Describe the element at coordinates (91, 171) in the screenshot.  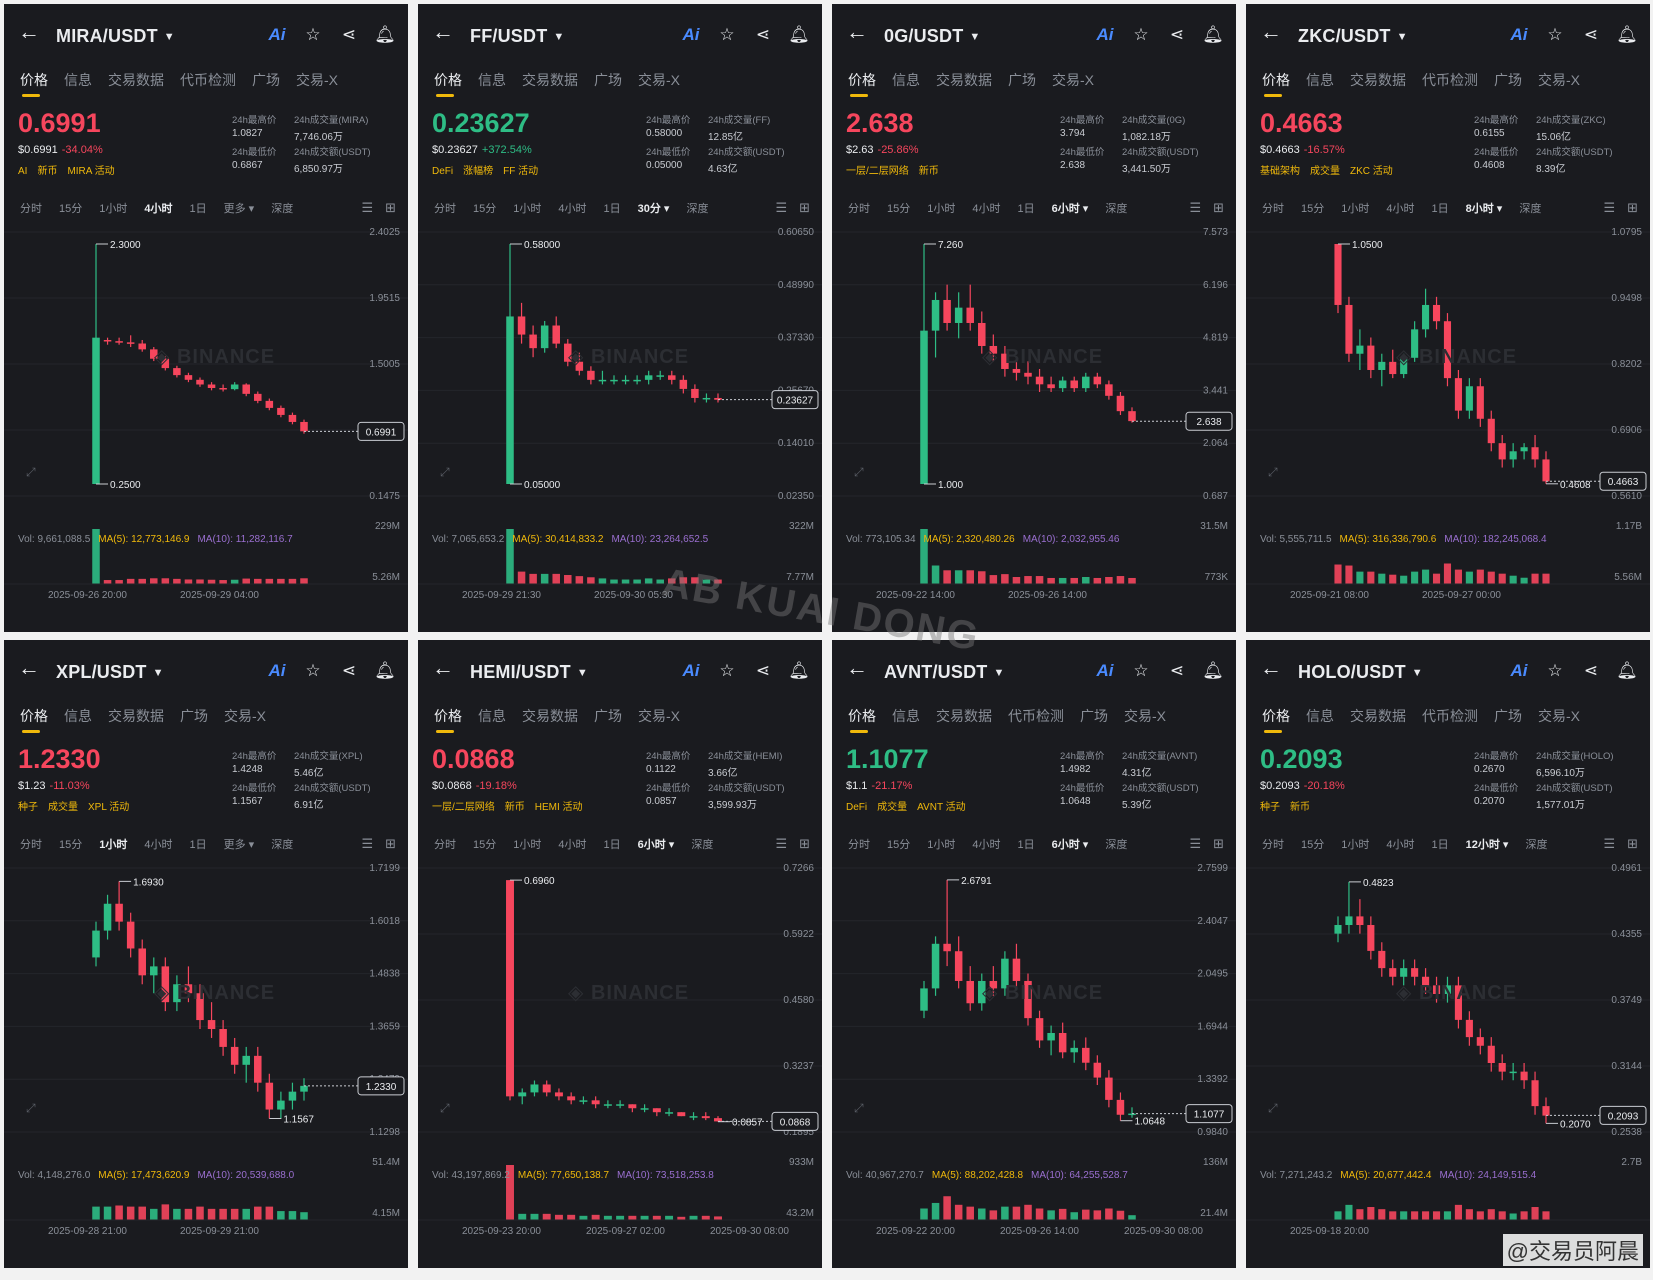
I see `tag: MIRA 活动` at that location.